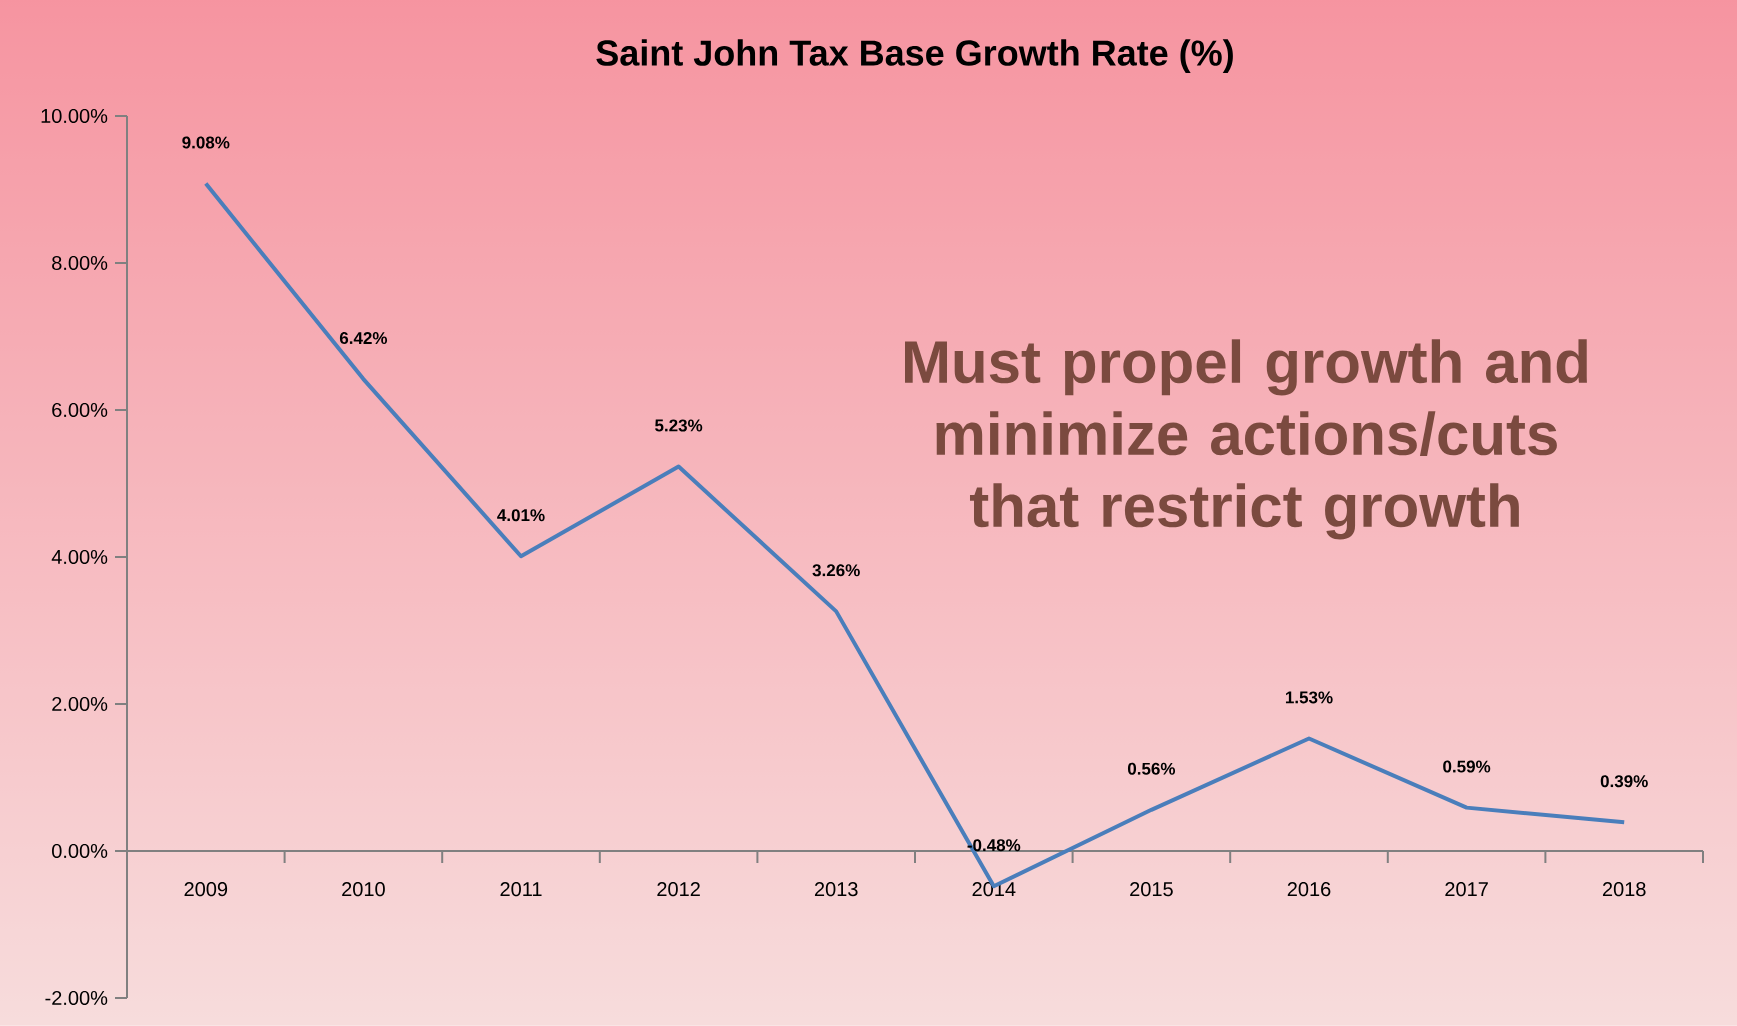 The width and height of the screenshot is (1737, 1026). I want to click on x-tick-label: 2017, so click(1466, 889).